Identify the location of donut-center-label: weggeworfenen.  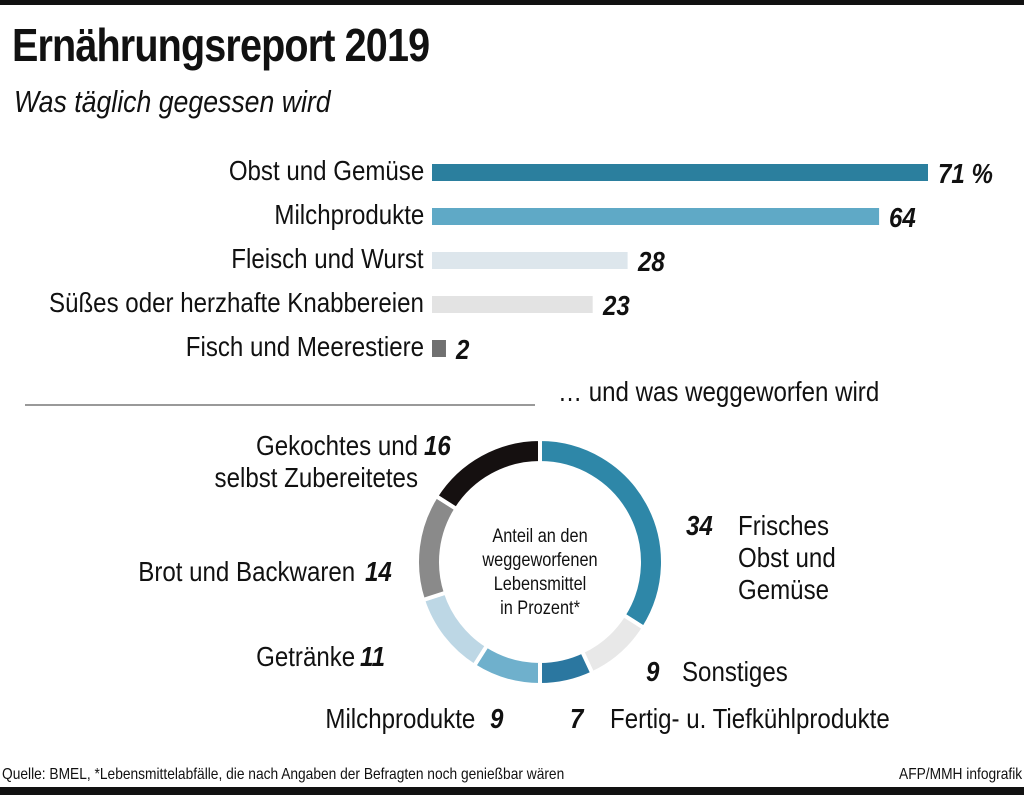
(539, 559).